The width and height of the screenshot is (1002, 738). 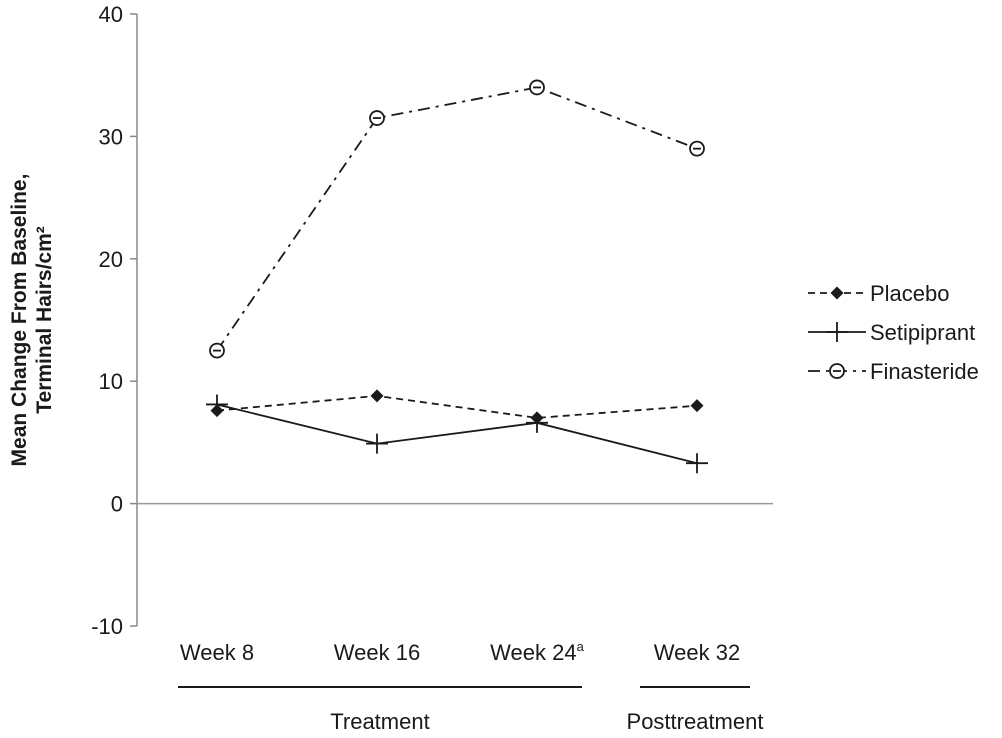 I want to click on y-axis: -10 0 10 20 30 40, so click(x=114, y=320).